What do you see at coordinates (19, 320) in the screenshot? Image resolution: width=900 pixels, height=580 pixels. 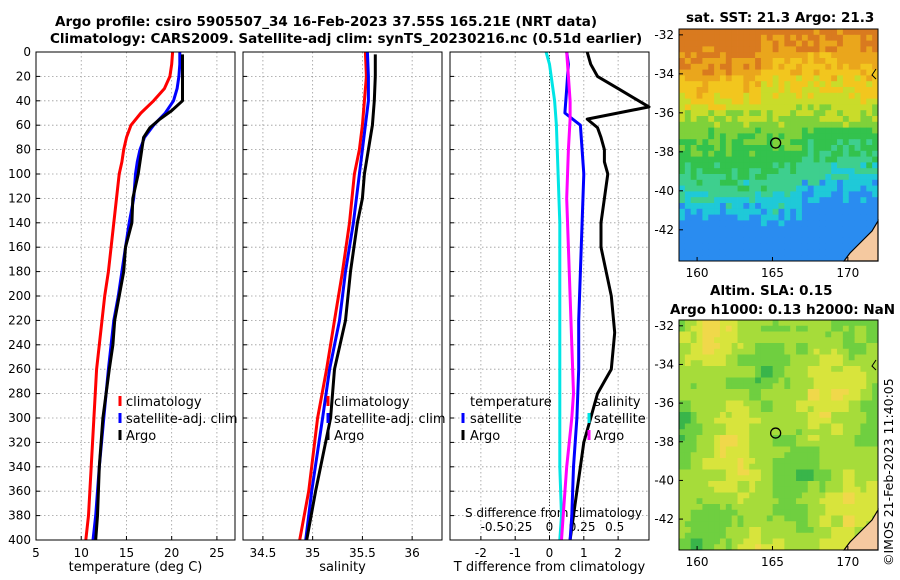 I see `y-tick-label: 220` at bounding box center [19, 320].